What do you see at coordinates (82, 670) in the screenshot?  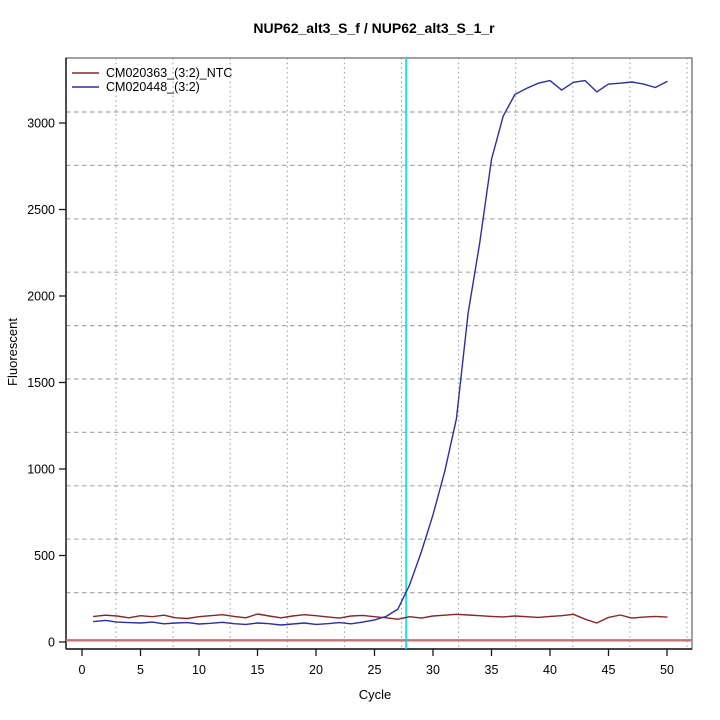 I see `x-tick-label: 0` at bounding box center [82, 670].